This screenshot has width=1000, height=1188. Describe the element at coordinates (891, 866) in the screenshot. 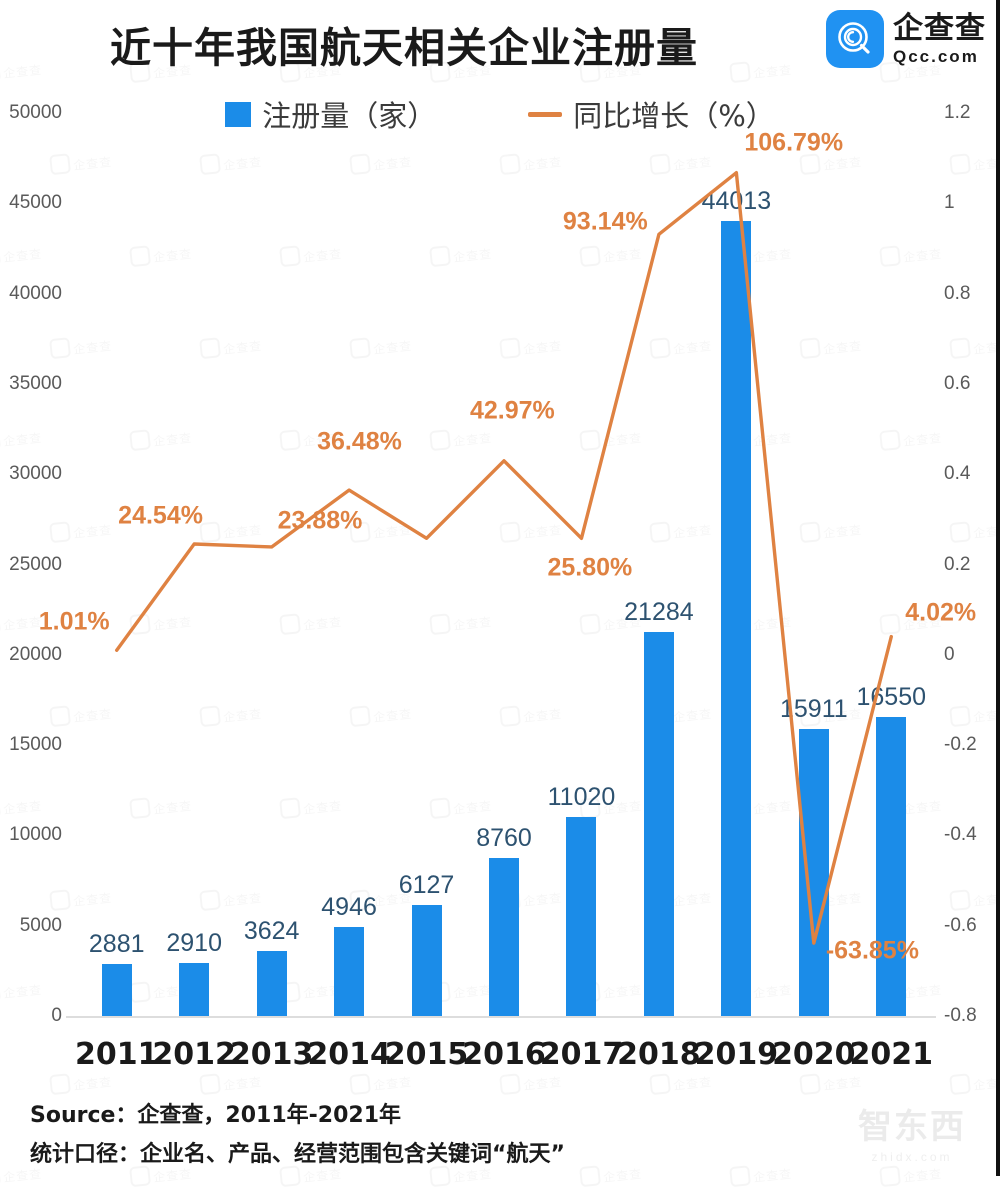

I see `bar-2021` at that location.